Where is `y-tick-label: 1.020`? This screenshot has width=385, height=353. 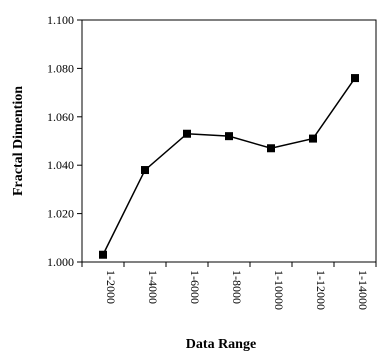 y-tick-label: 1.020 is located at coordinates (60, 214).